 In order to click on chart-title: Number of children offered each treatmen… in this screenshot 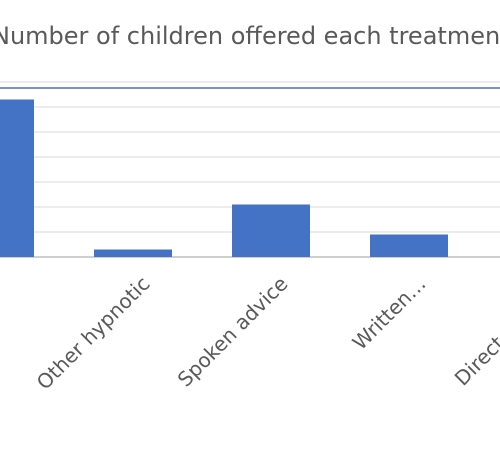, I will do `click(250, 36)`.